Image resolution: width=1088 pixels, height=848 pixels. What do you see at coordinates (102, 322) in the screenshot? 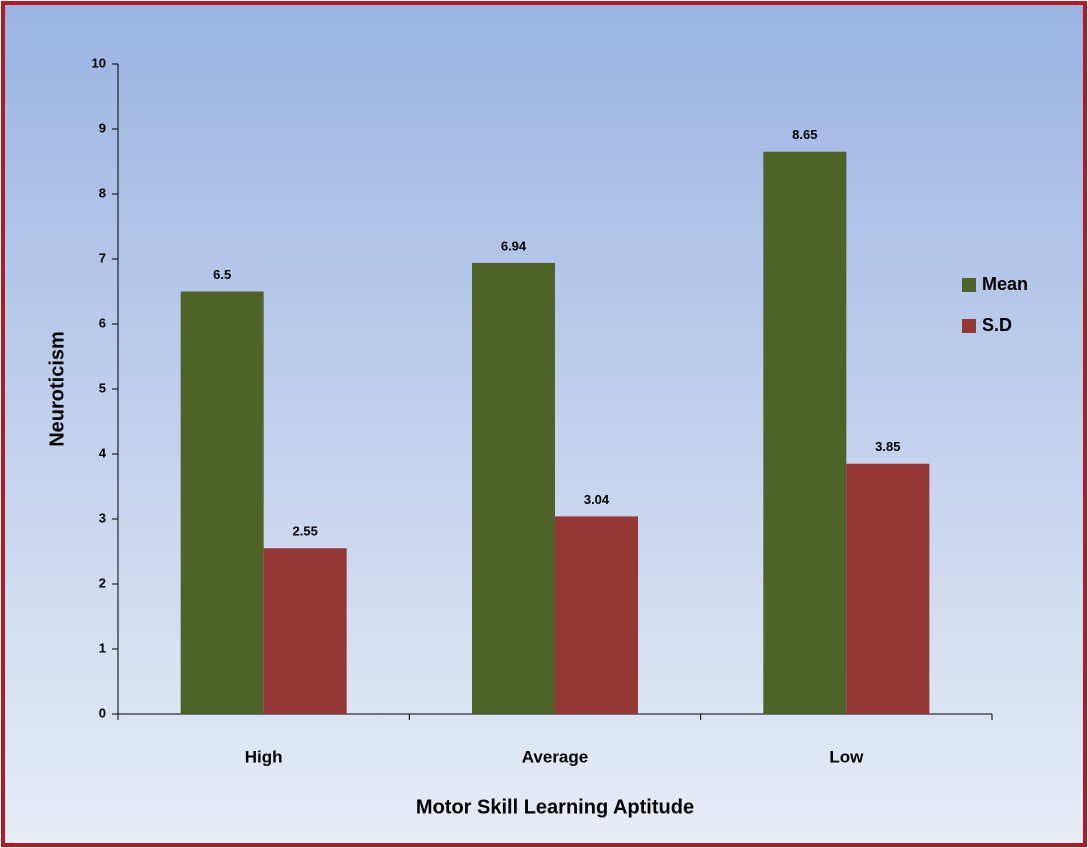
I see `y-tick-label: 6` at bounding box center [102, 322].